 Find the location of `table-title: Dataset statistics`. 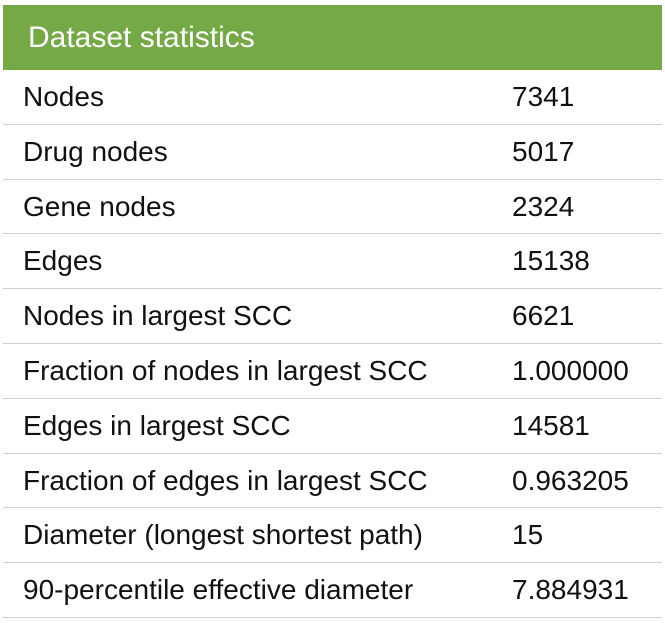

table-title: Dataset statistics is located at coordinates (332, 37).